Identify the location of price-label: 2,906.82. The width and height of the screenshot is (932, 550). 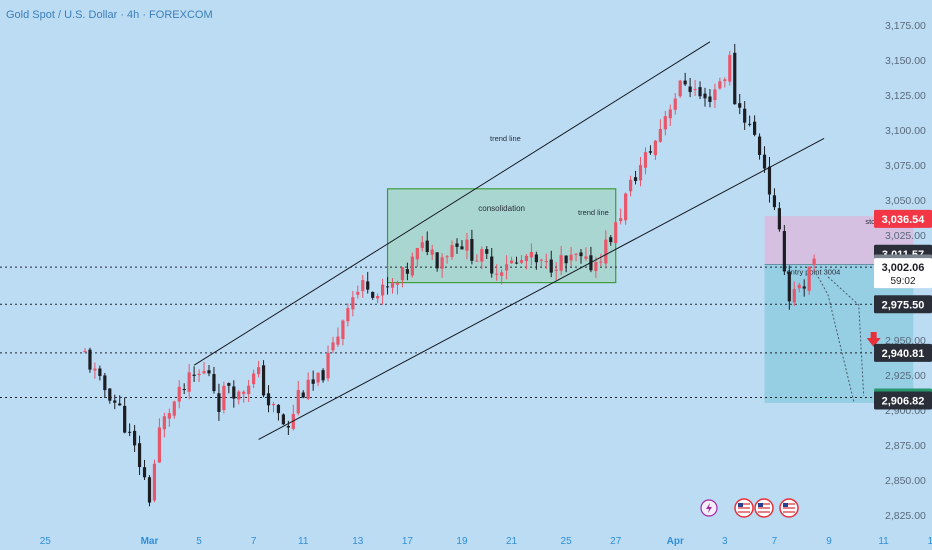
(903, 401).